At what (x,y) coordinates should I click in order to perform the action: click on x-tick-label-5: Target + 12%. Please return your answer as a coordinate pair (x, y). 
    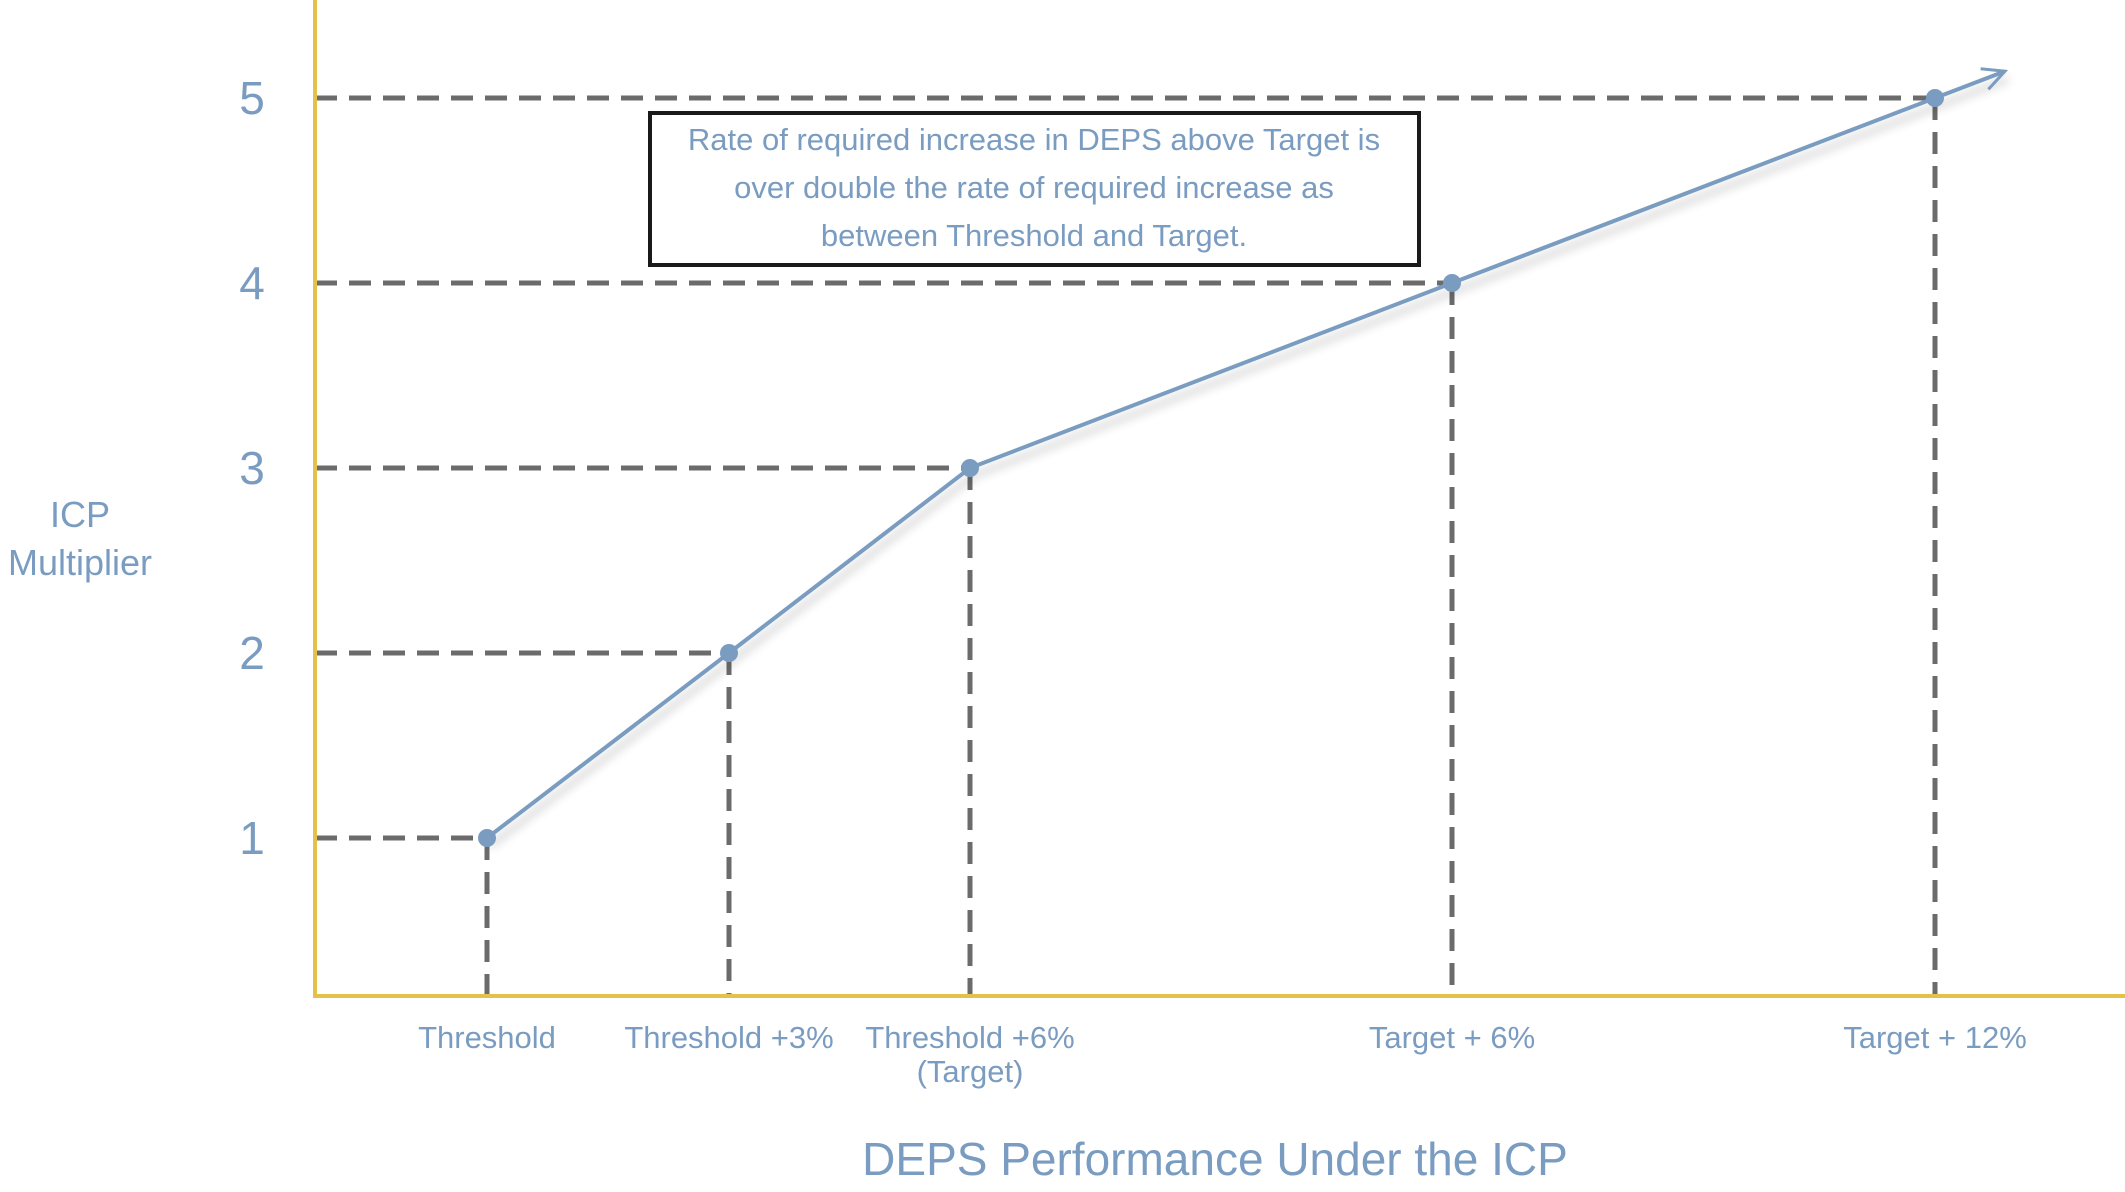
    Looking at the image, I should click on (1935, 1037).